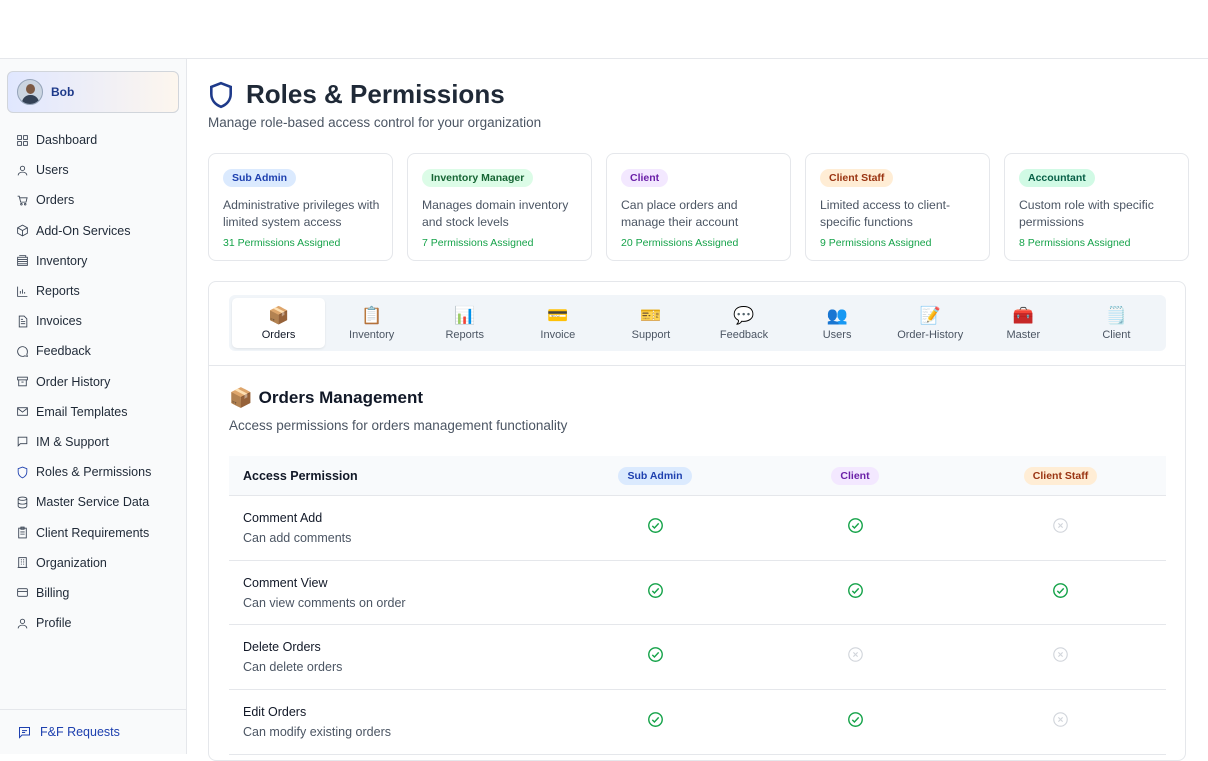 The image size is (1208, 761). Describe the element at coordinates (326, 397) in the screenshot. I see `section-title: 📦 Orders Management` at that location.